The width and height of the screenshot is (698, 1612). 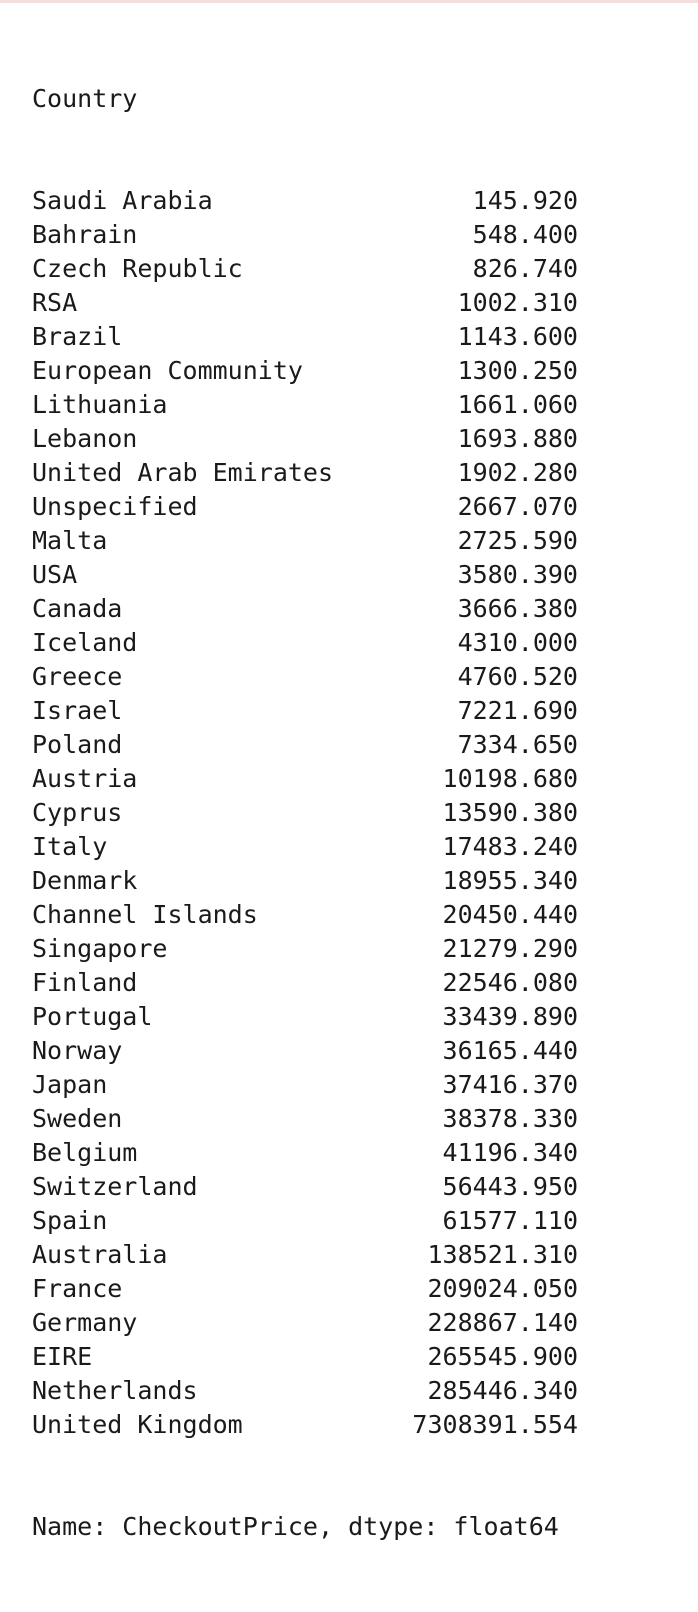 I want to click on country-label: Cyprus, so click(x=77, y=812).